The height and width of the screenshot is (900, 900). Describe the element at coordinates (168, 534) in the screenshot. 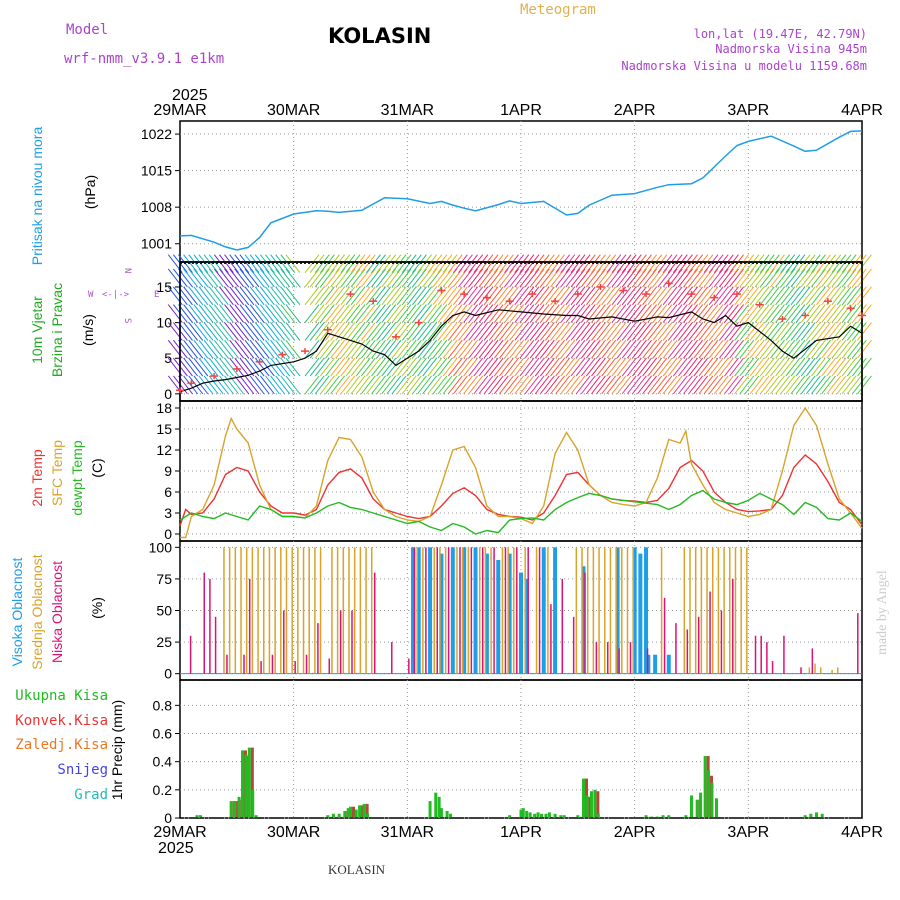

I see `y-tick-label: 0` at that location.